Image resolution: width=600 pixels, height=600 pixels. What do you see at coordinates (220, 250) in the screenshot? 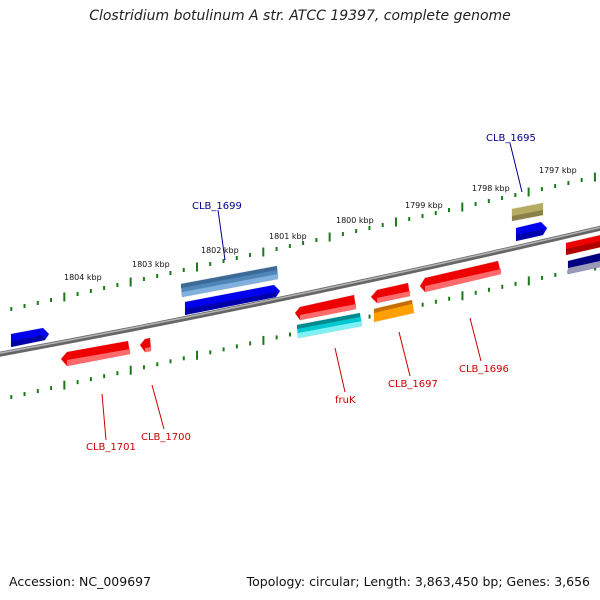
I see `scale-label-1802: 1802 kbp` at bounding box center [220, 250].